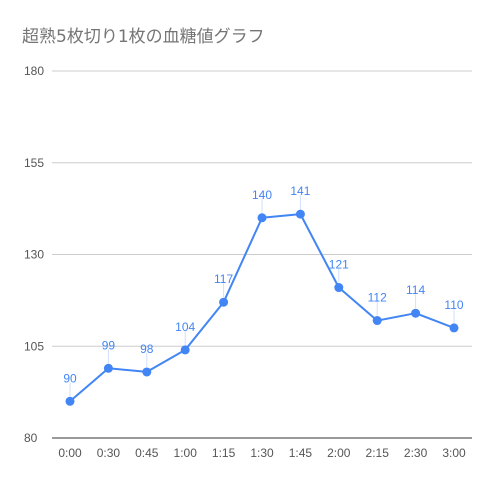 This screenshot has width=498, height=483. I want to click on y-tick-label: 180, so click(34, 71).